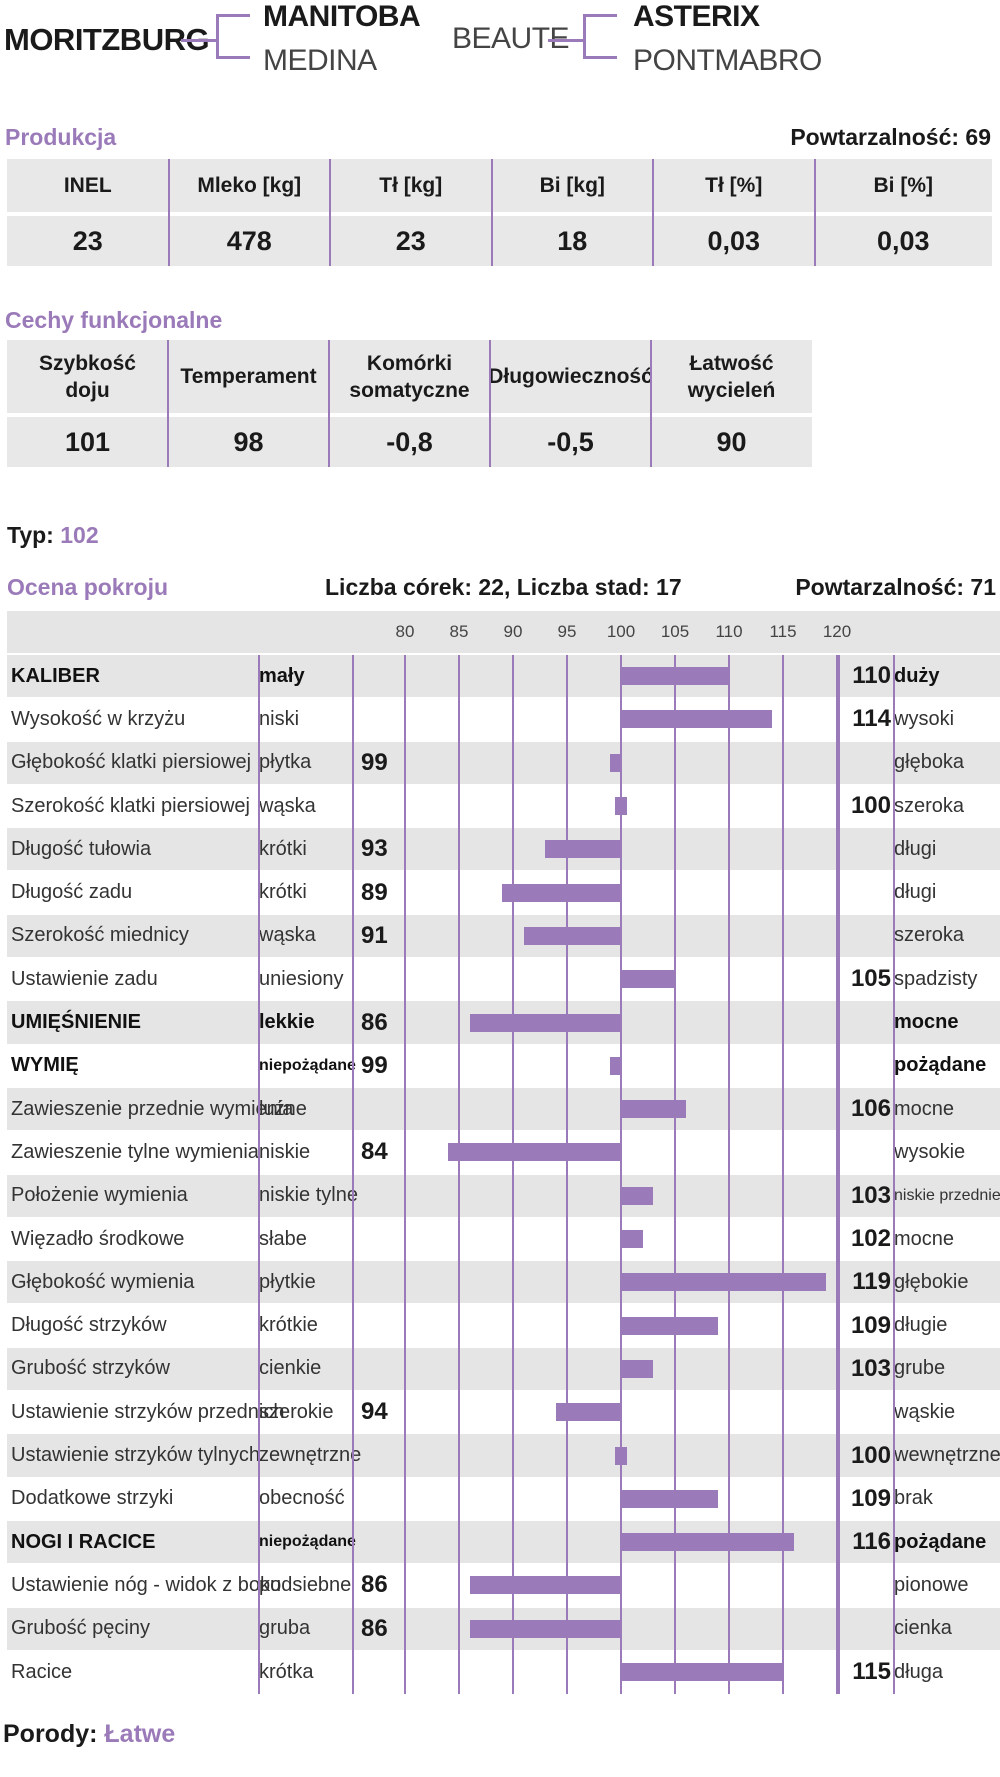 The width and height of the screenshot is (1000, 1777). Describe the element at coordinates (296, 1411) in the screenshot. I see `trait-low-label: szerokie` at that location.